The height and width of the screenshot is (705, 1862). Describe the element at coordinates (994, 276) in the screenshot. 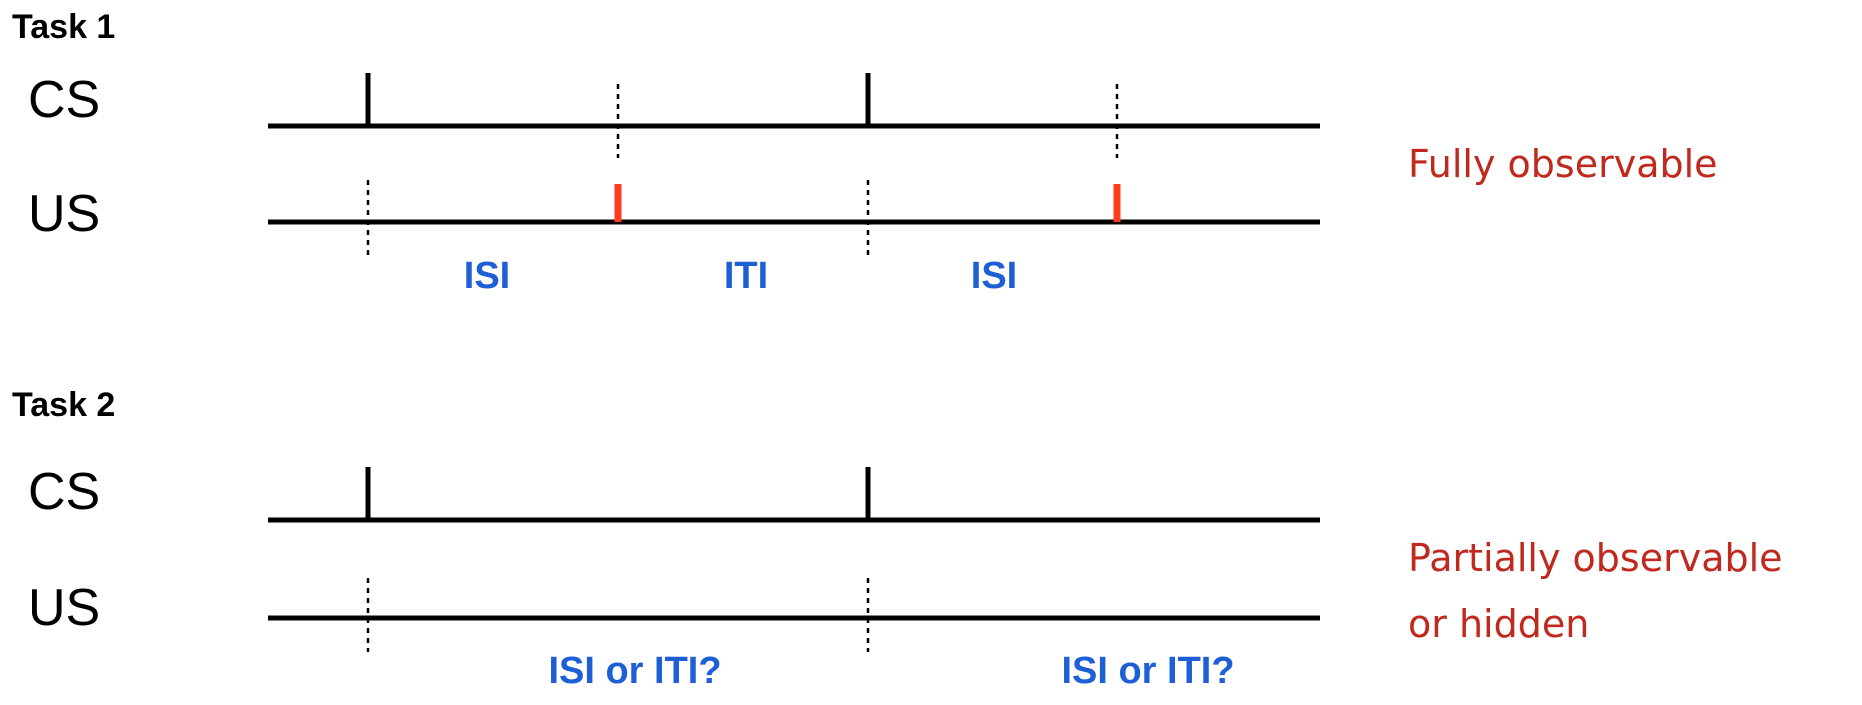

I see `task1-period-isi-2: ISI` at that location.